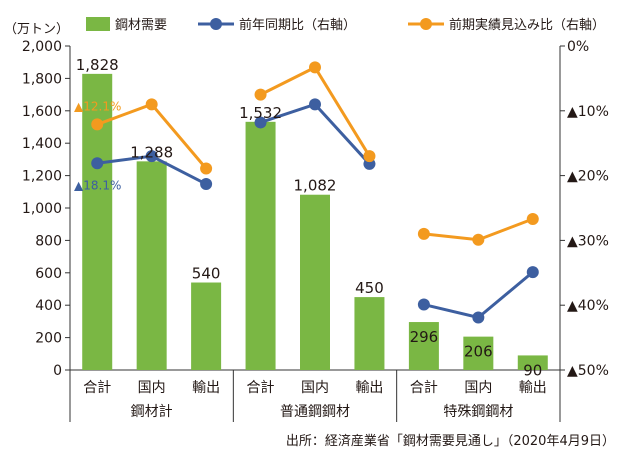 The height and width of the screenshot is (465, 623). Describe the element at coordinates (42, 144) in the screenshot. I see `left-tick-label: 1,400` at that location.